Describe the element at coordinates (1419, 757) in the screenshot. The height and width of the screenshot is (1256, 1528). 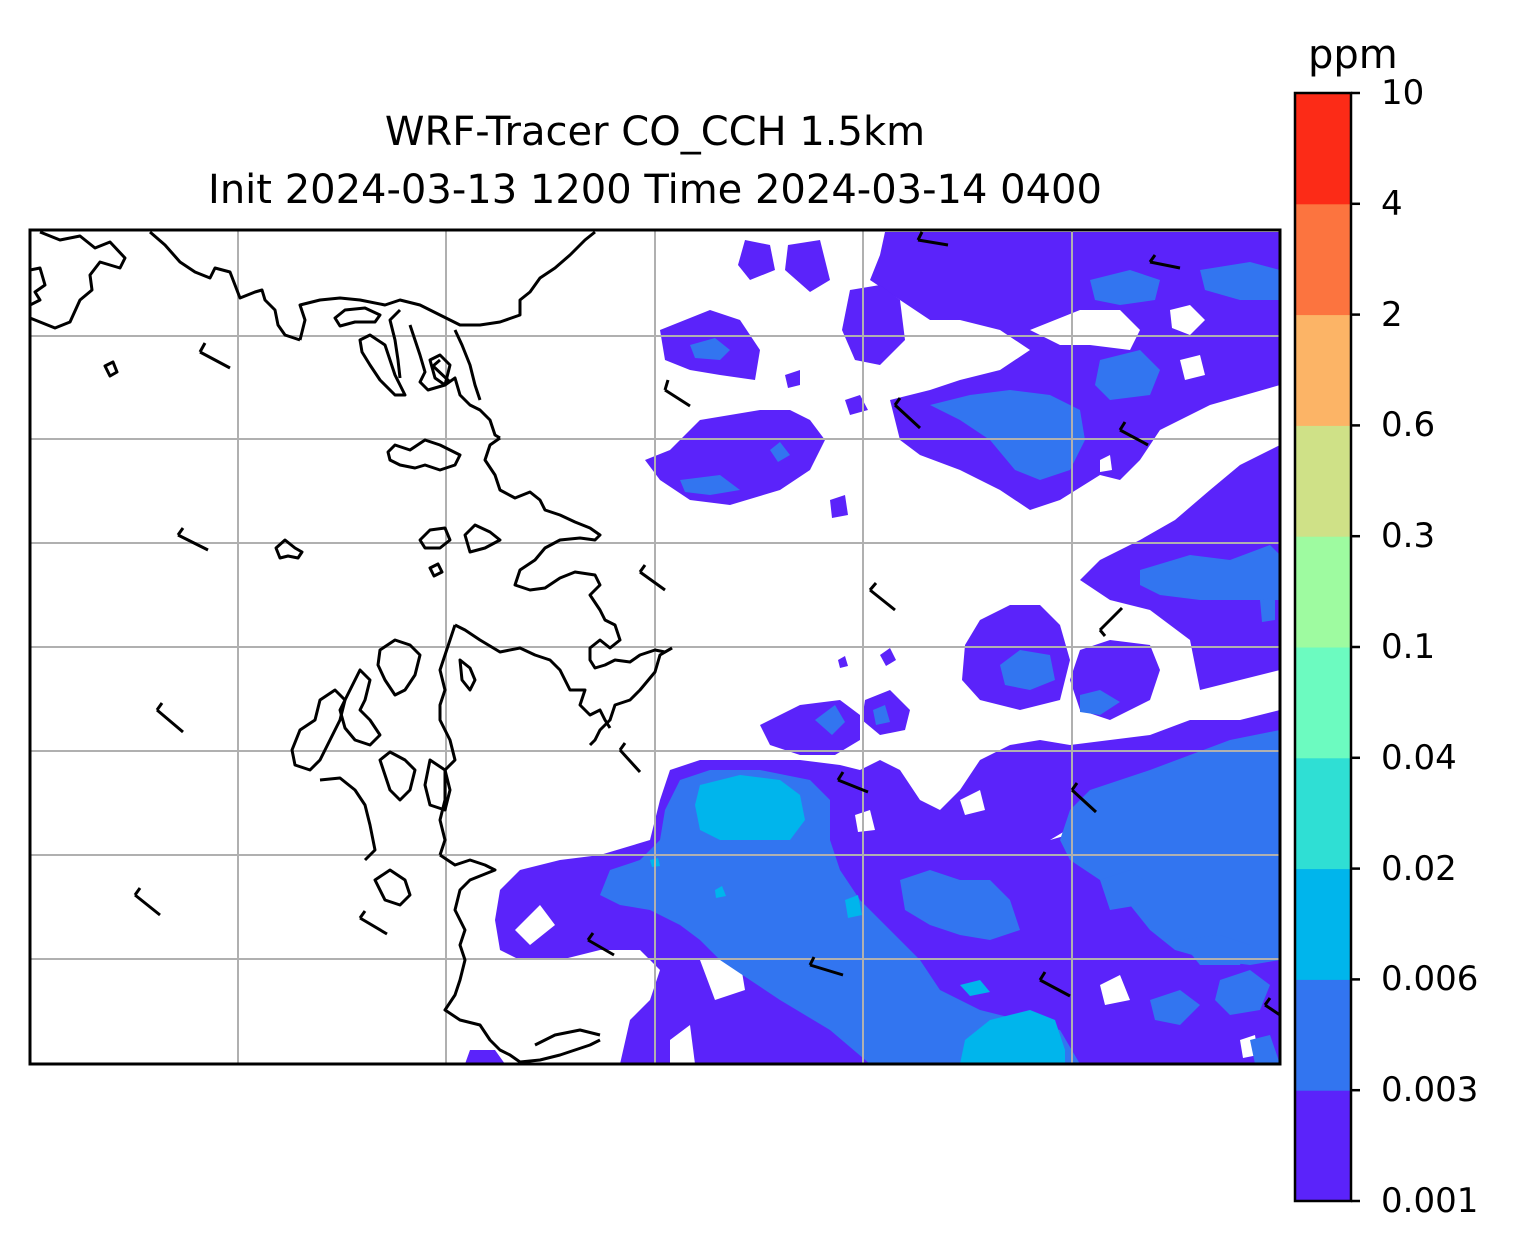
I see `colorbar-tick-label: 0.04` at that location.